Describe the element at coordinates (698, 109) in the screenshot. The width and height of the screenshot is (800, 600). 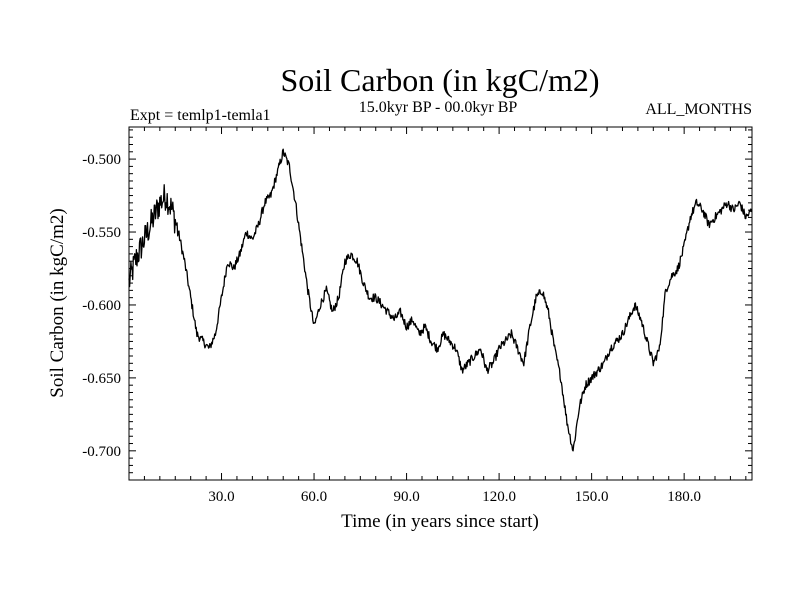
I see `months-label: ALL_MONTHS` at that location.